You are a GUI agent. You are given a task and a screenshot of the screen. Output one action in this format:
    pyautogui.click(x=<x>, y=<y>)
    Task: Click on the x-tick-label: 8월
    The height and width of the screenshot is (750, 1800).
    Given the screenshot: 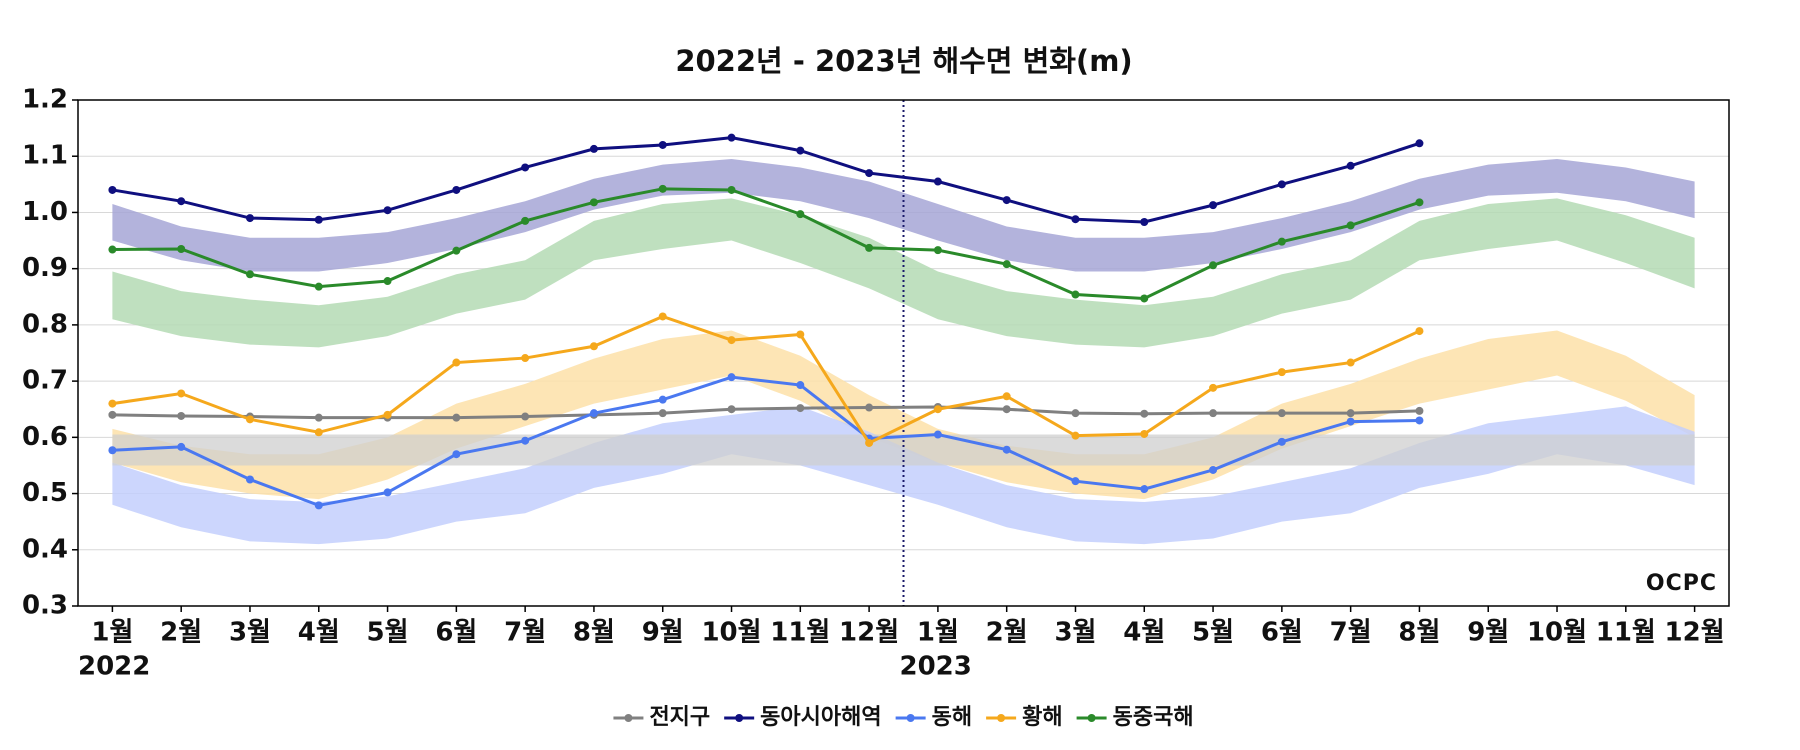 What is the action you would take?
    pyautogui.click(x=594, y=633)
    